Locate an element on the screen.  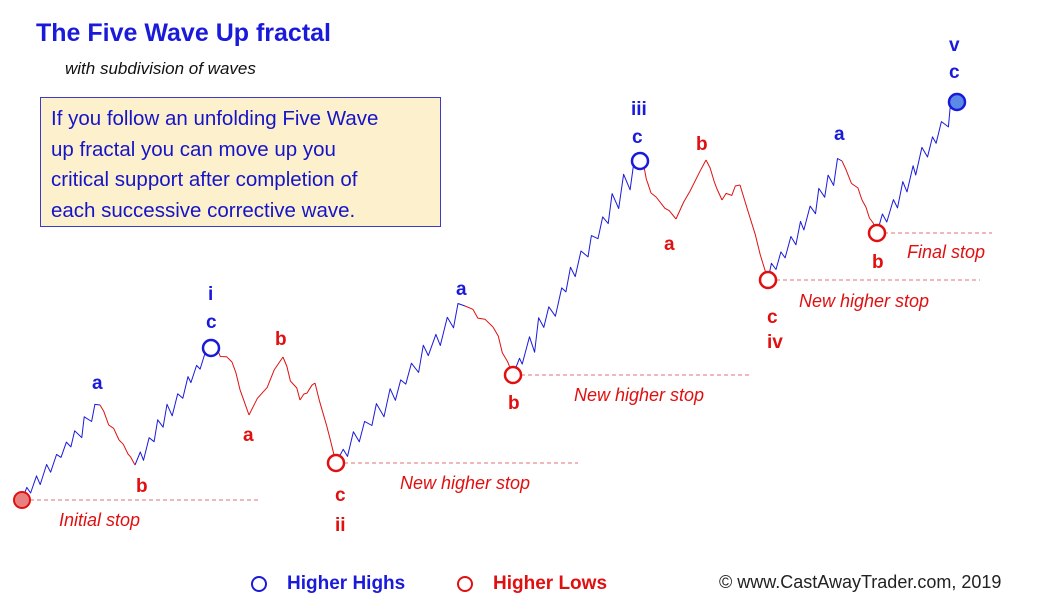
info-line: up fractal you can move up you is located at coordinates (193, 149).